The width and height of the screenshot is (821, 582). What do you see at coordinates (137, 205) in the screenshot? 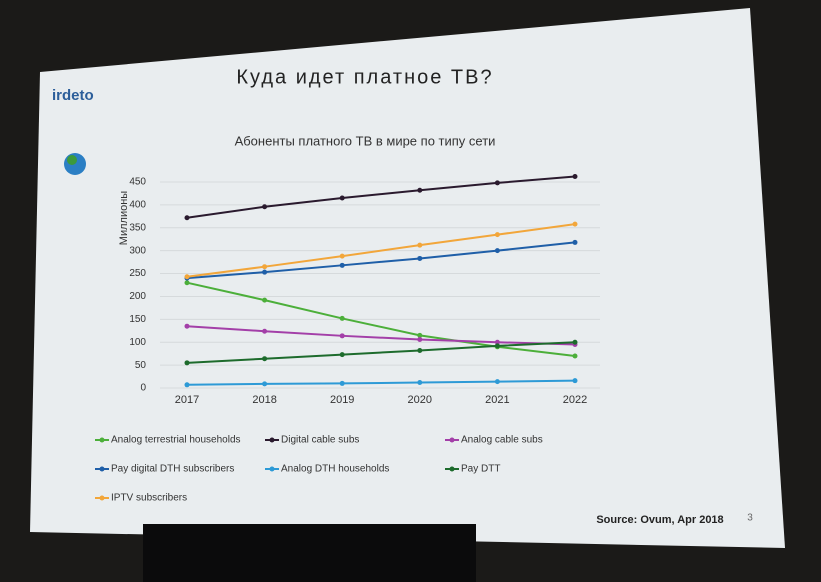
I see `y-tick-label: 400` at bounding box center [137, 205].